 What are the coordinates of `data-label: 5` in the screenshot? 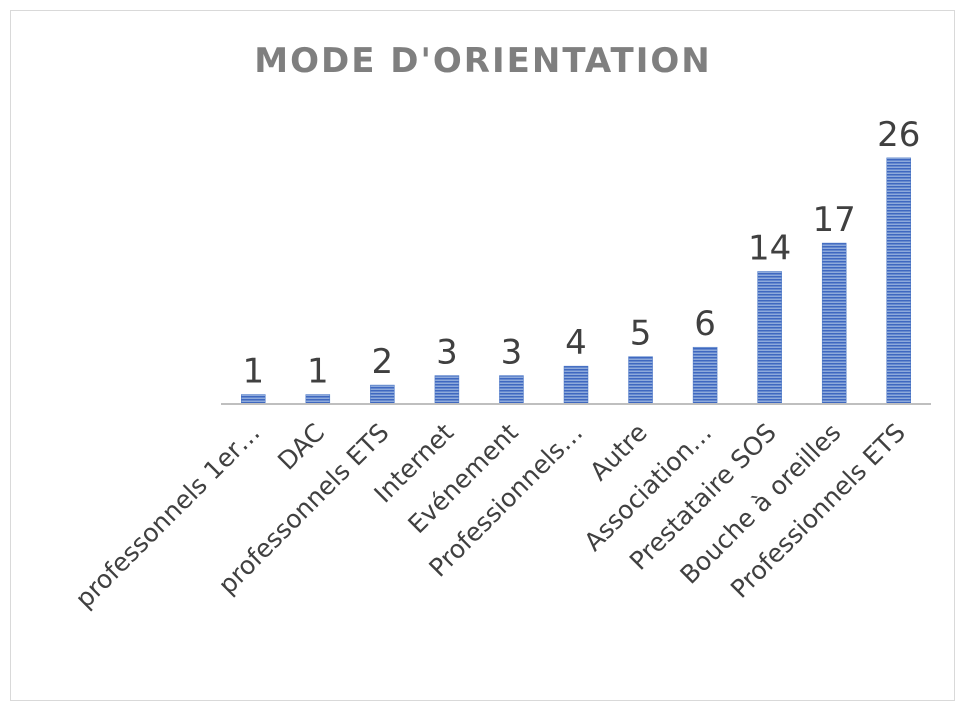 It's located at (641, 334).